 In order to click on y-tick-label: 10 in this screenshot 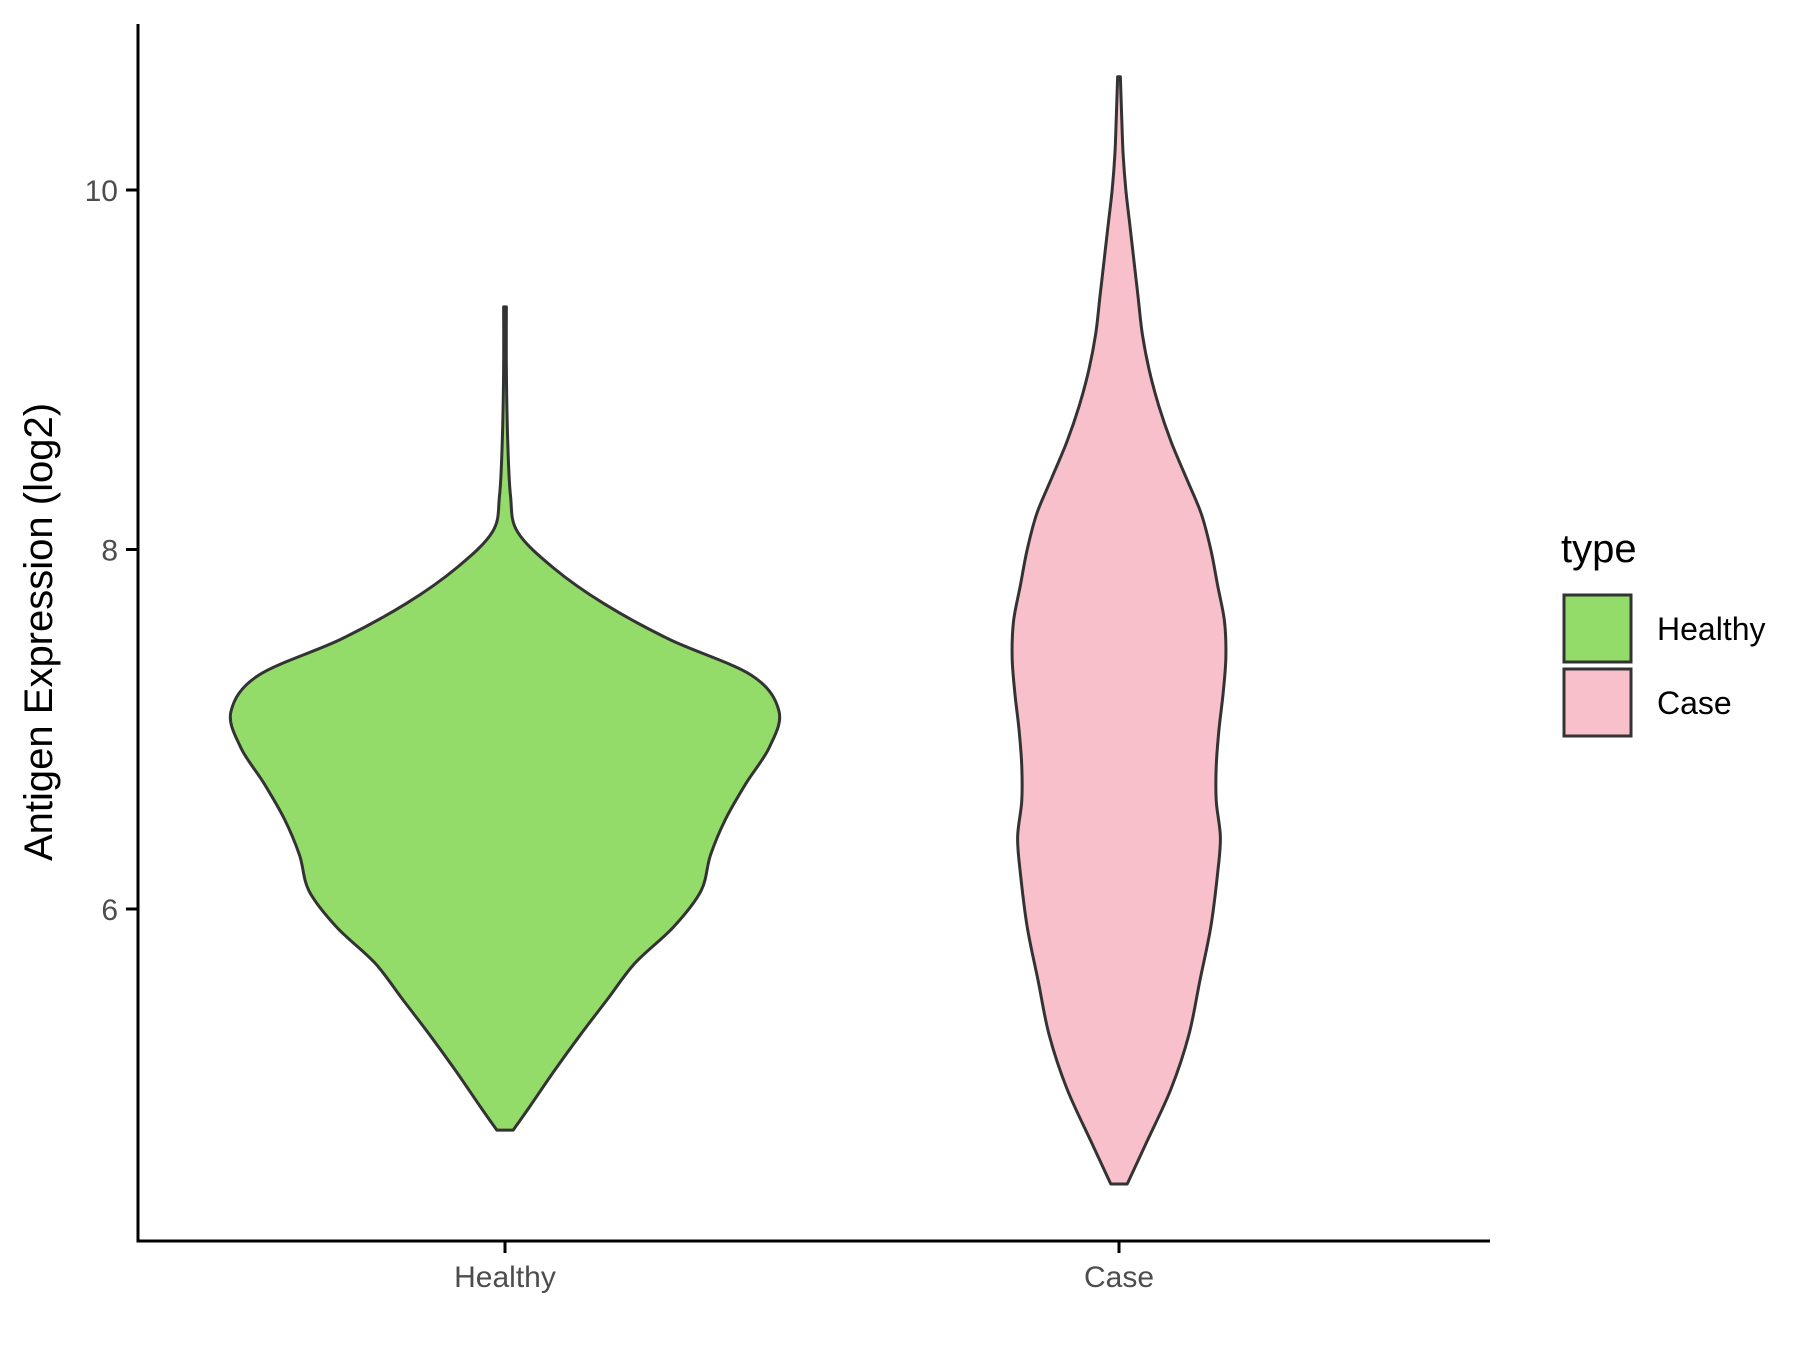, I will do `click(101, 191)`.